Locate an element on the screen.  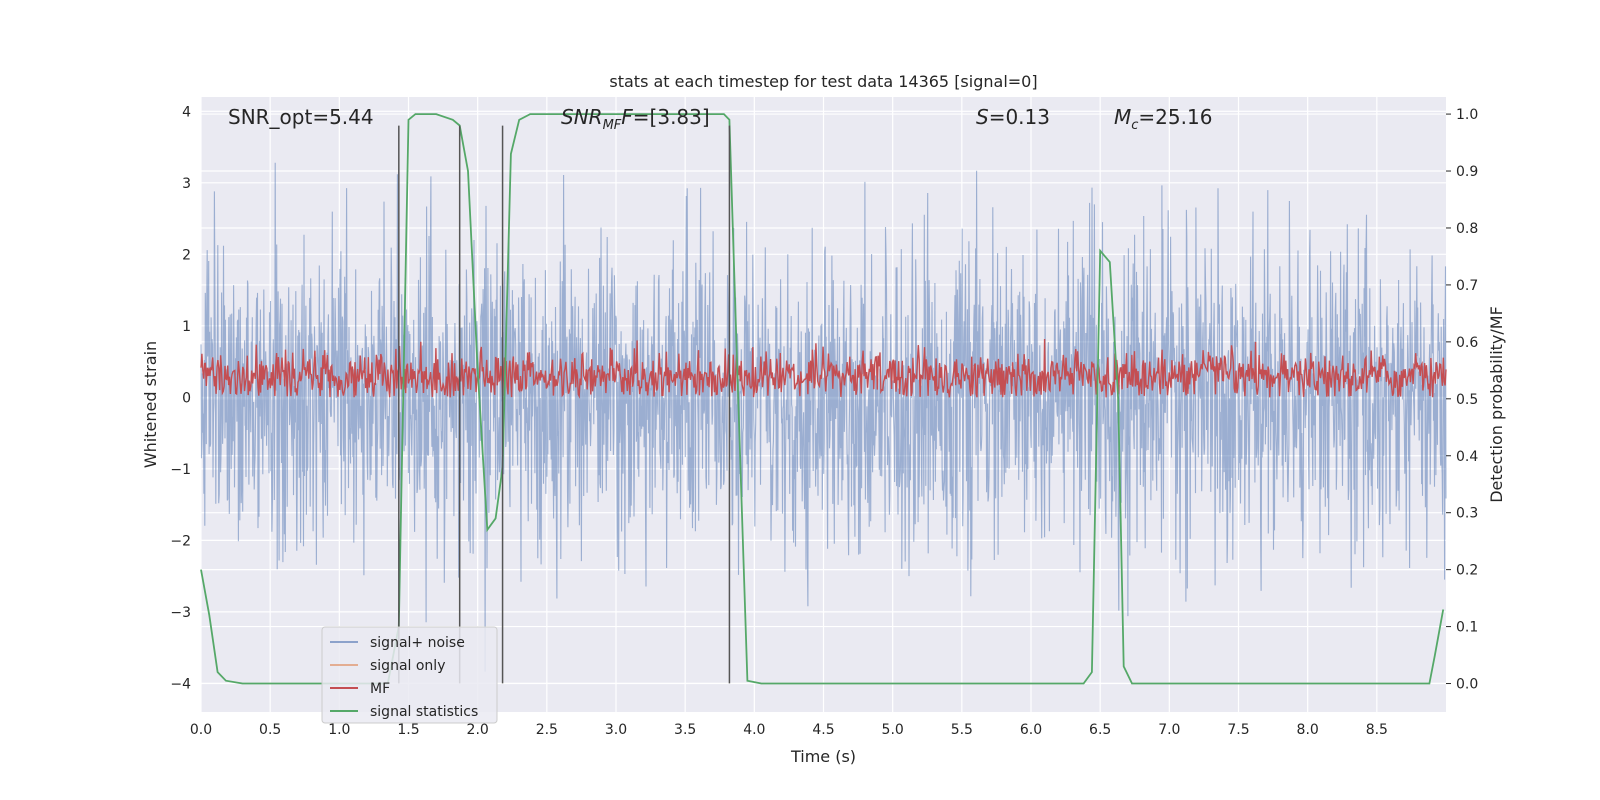
y2-tick-label: 0.5 is located at coordinates (1467, 400).